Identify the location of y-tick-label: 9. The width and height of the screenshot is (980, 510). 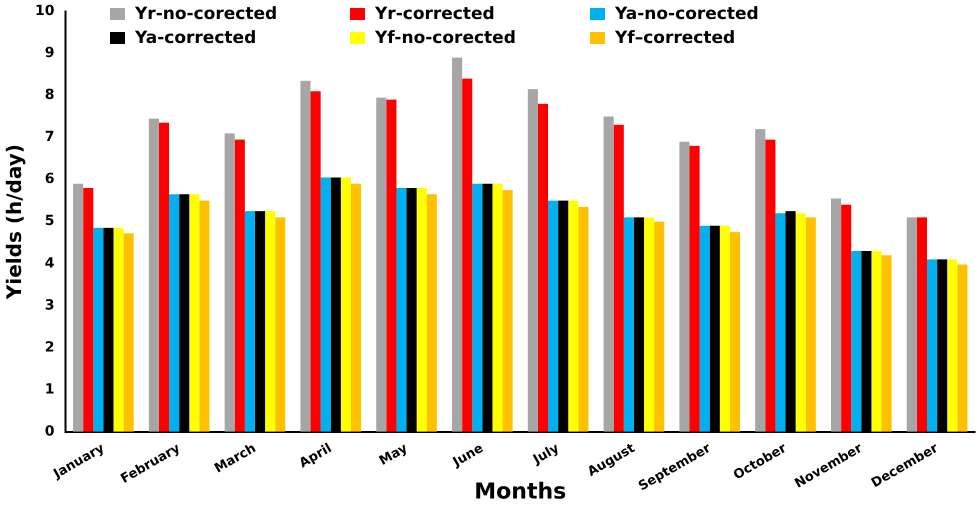
(49, 53).